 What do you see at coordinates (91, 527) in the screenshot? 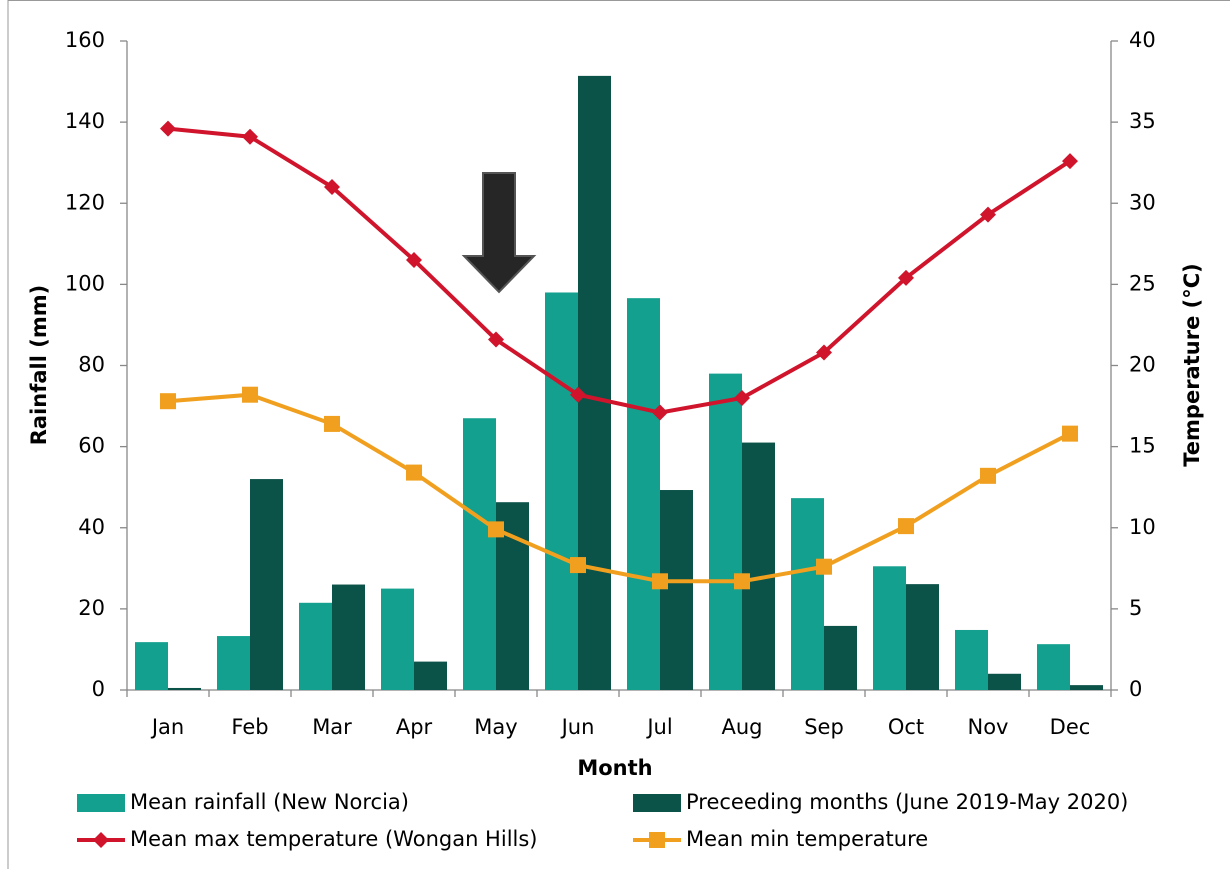
I see `y-tick-label: 40` at bounding box center [91, 527].